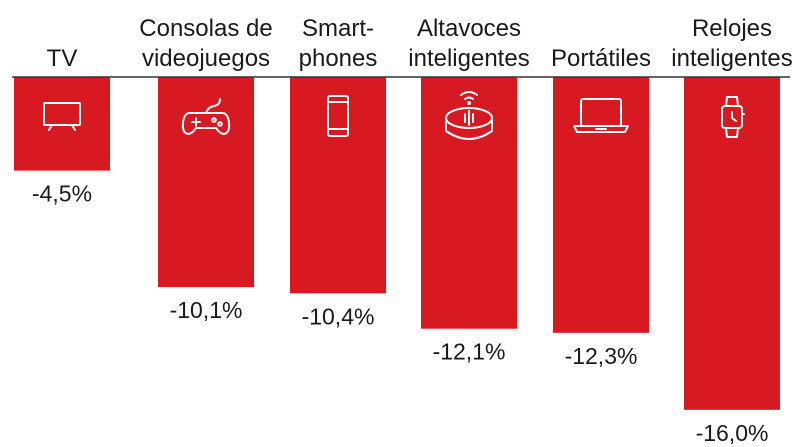  Describe the element at coordinates (732, 433) in the screenshot. I see `value-label: -16,0%` at that location.